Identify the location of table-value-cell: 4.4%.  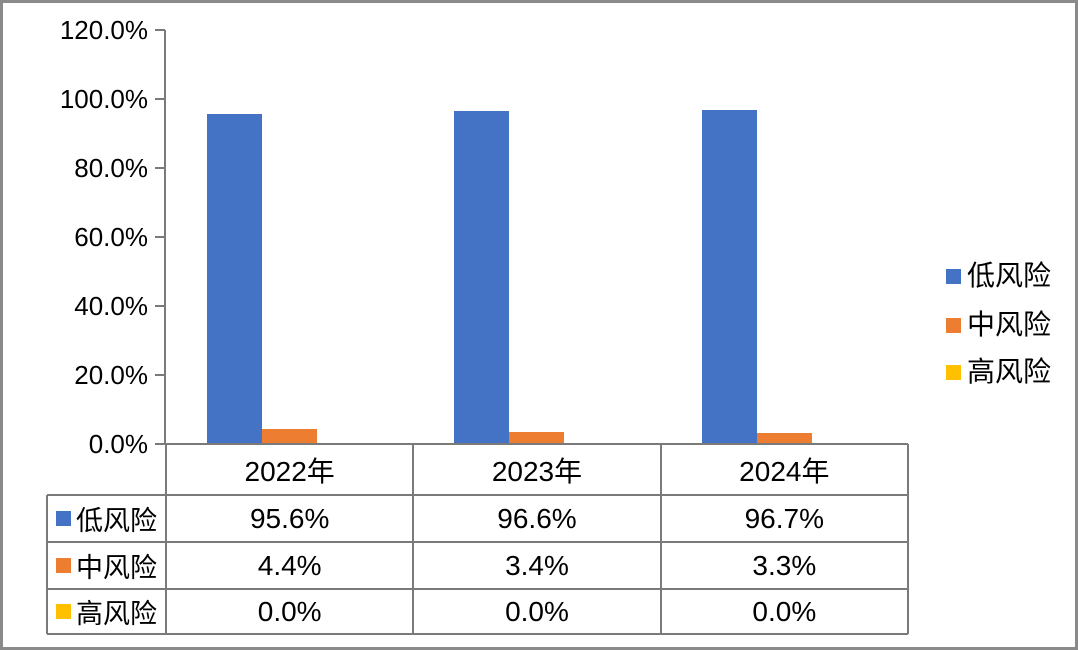
(289, 565).